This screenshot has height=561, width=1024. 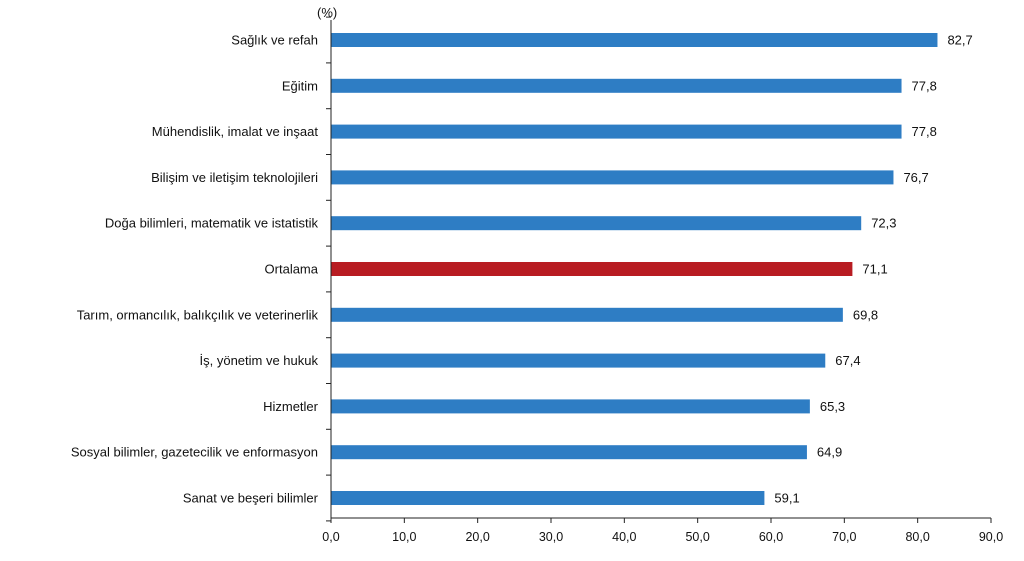 I want to click on data-label: 59,1, so click(x=786, y=498).